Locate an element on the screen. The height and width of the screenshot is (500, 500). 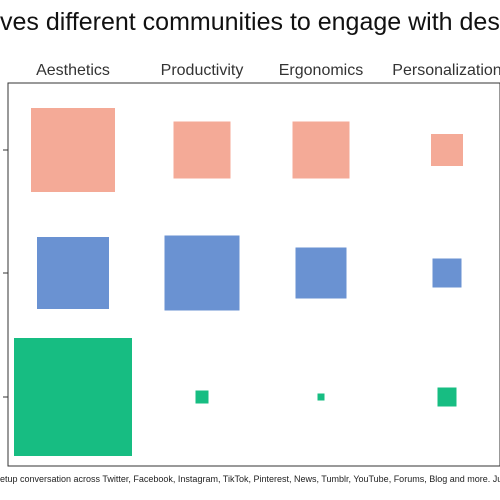
cell-square-r3-aesthetics is located at coordinates (73, 397).